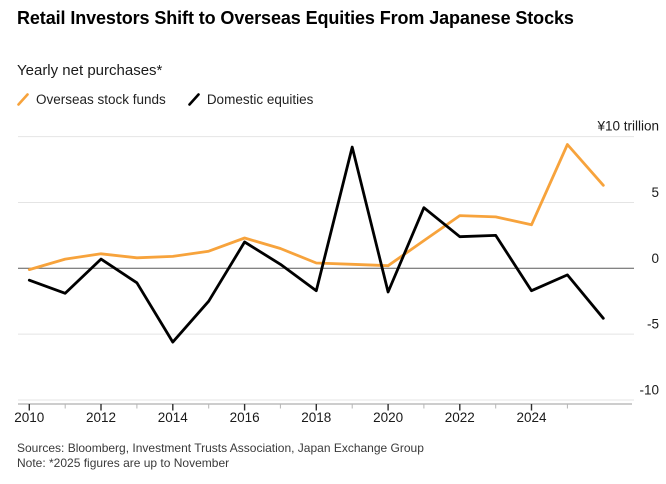 This screenshot has width=666, height=484. I want to click on chart-subtitle: Yearly net purchases*, so click(90, 70).